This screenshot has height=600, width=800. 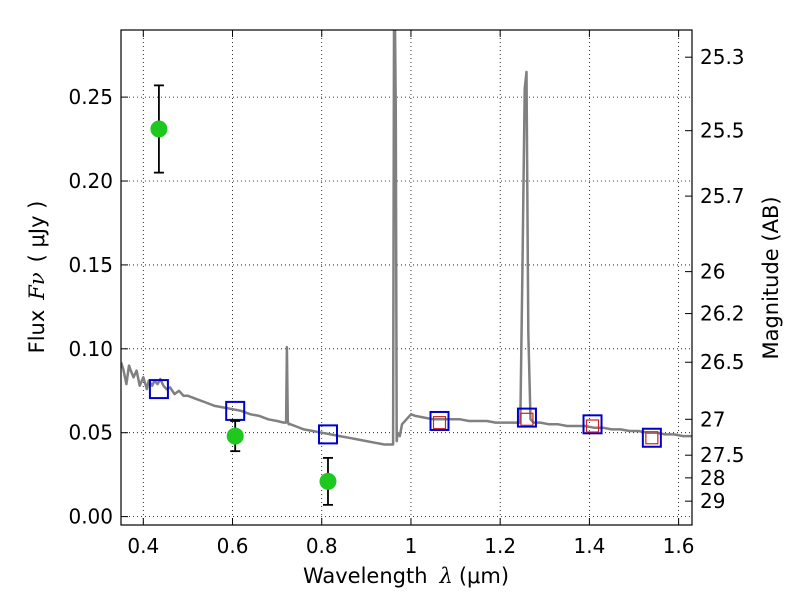 I want to click on y-axis-label: FluxFν( μJy ), so click(x=37, y=277).